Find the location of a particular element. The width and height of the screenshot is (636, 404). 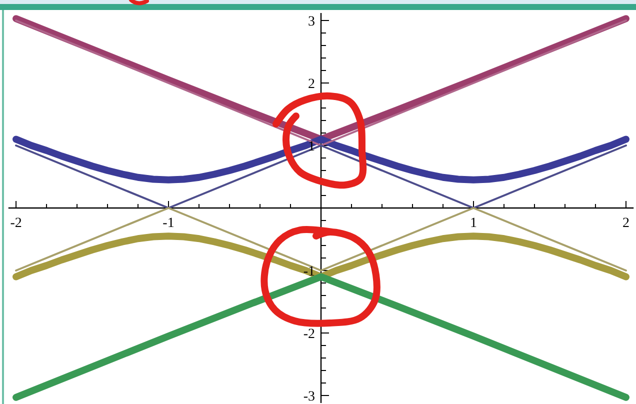

x-tick-label: 2 is located at coordinates (626, 223).